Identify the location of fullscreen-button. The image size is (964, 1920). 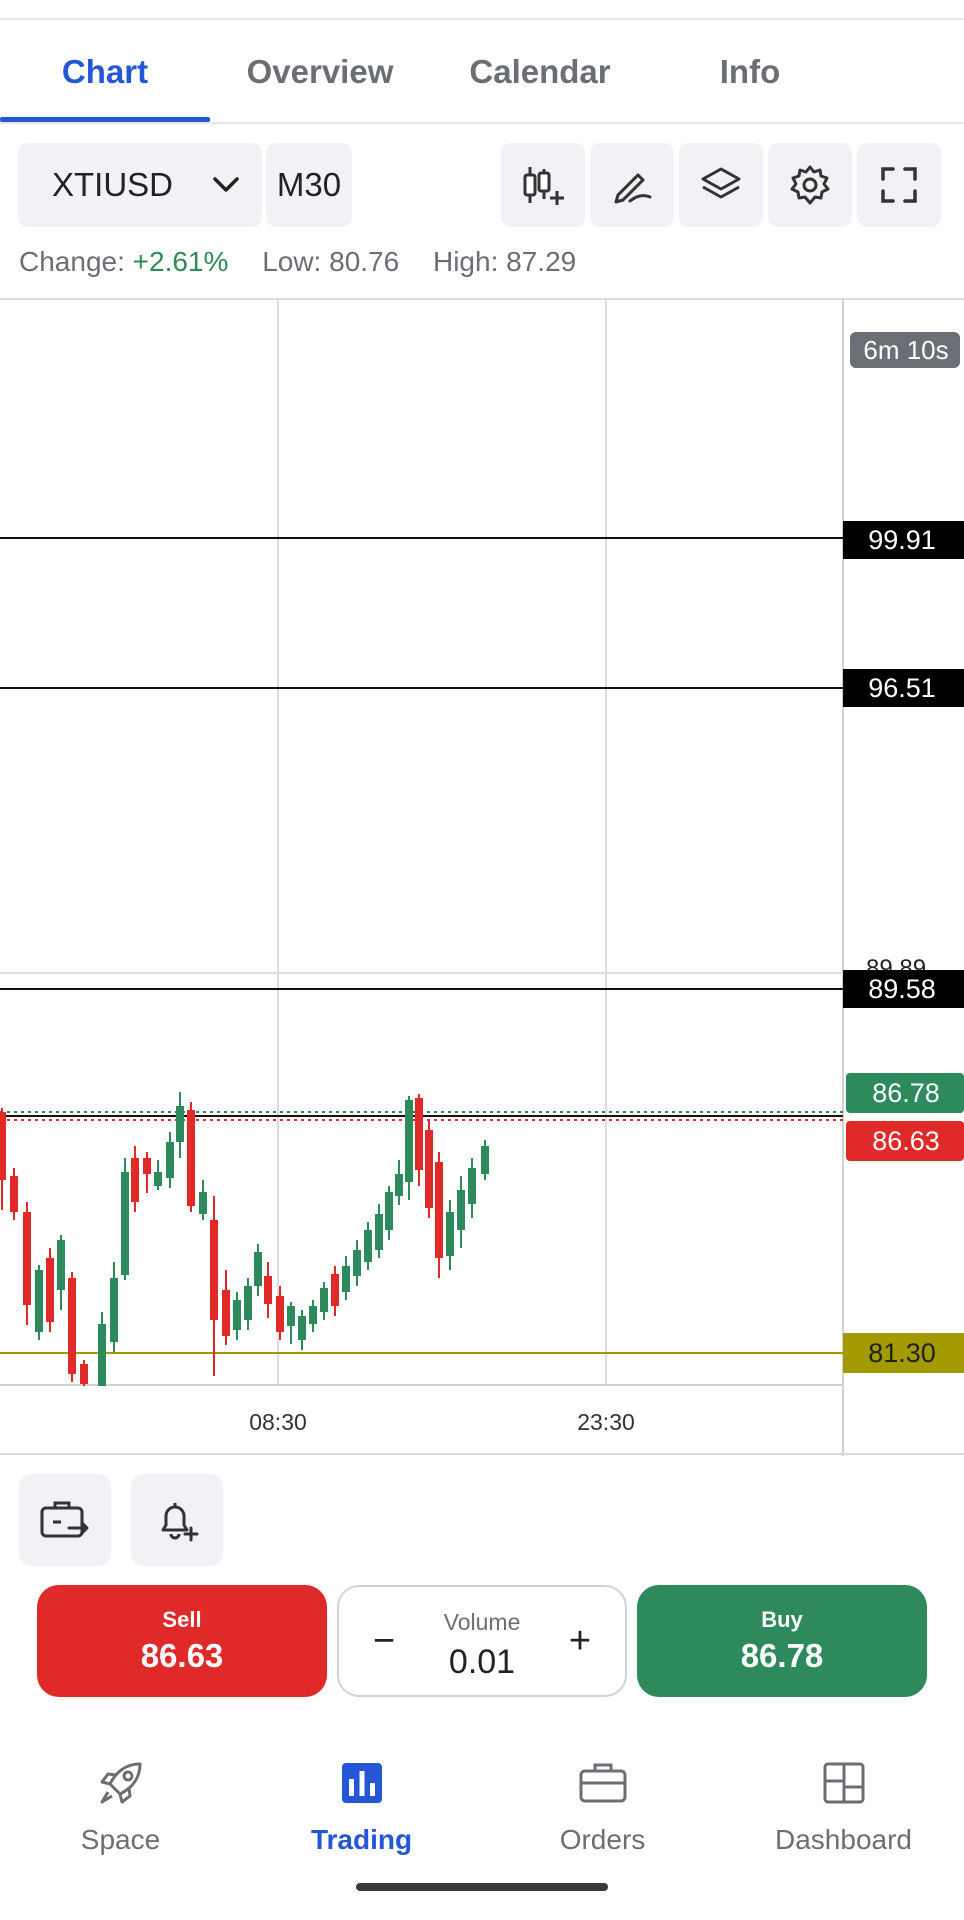
(899, 185).